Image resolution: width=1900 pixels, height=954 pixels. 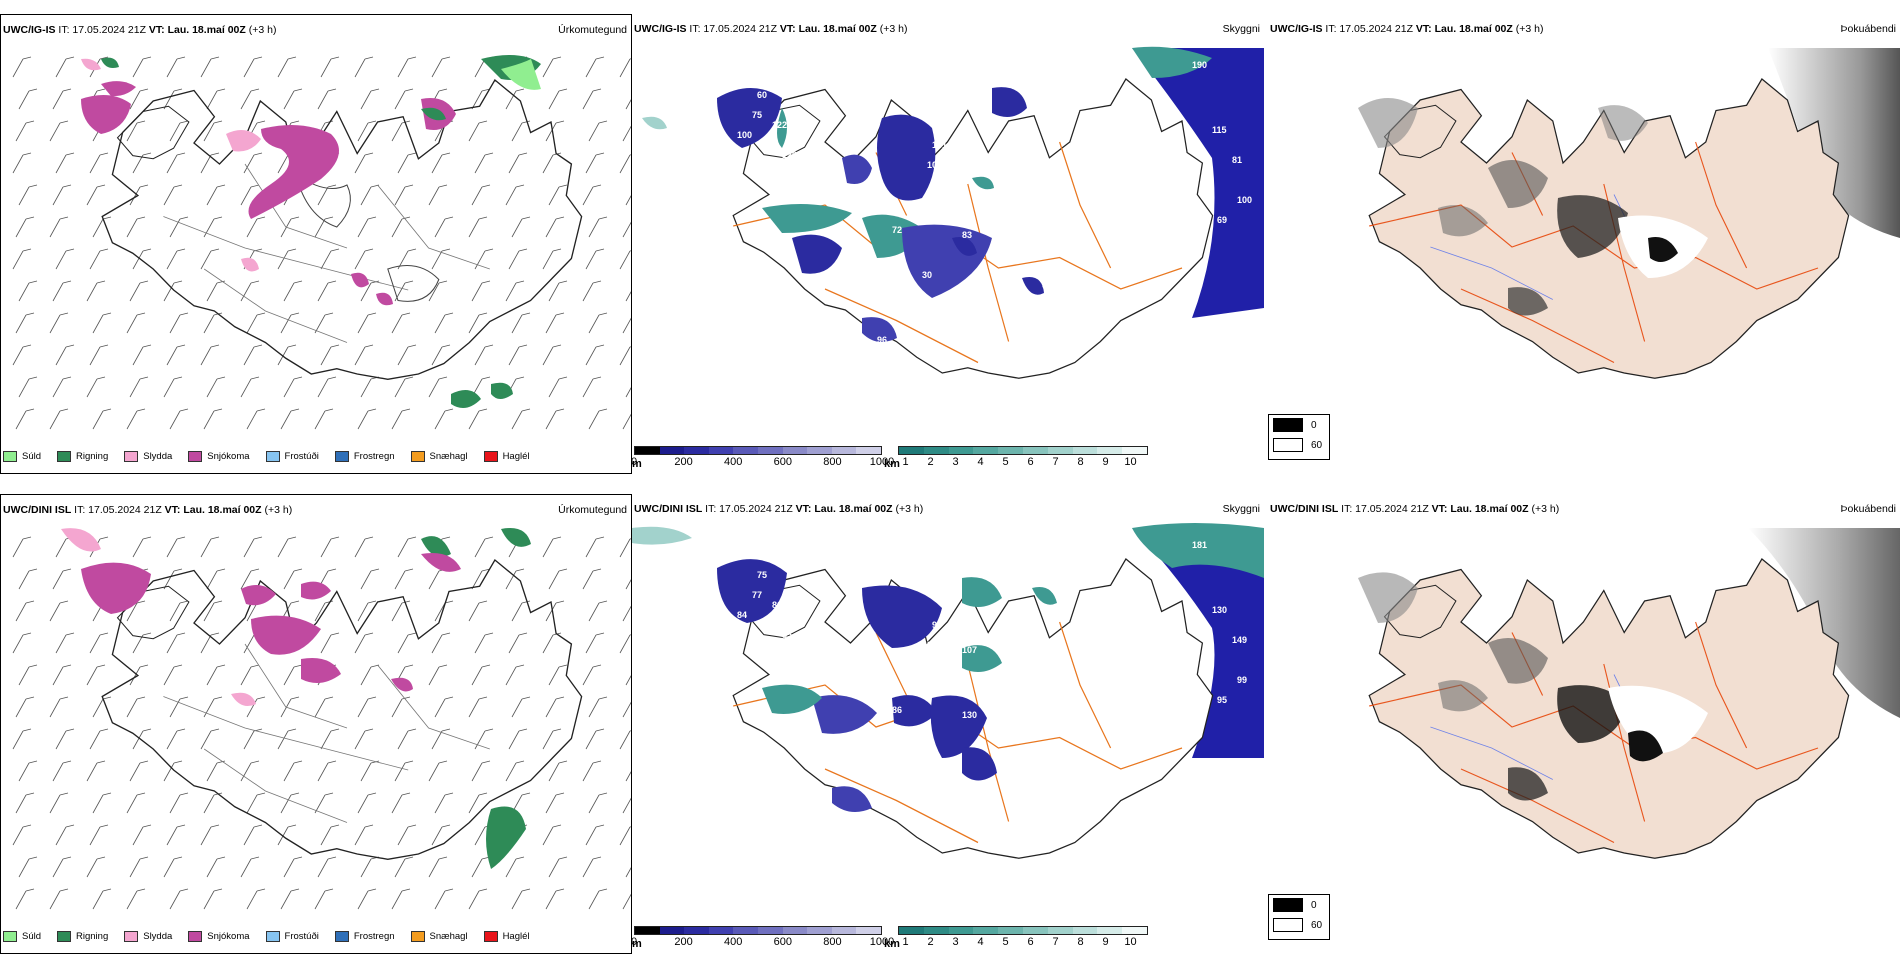 What do you see at coordinates (92, 456) in the screenshot?
I see `precip-legend-label: Rigning` at bounding box center [92, 456].